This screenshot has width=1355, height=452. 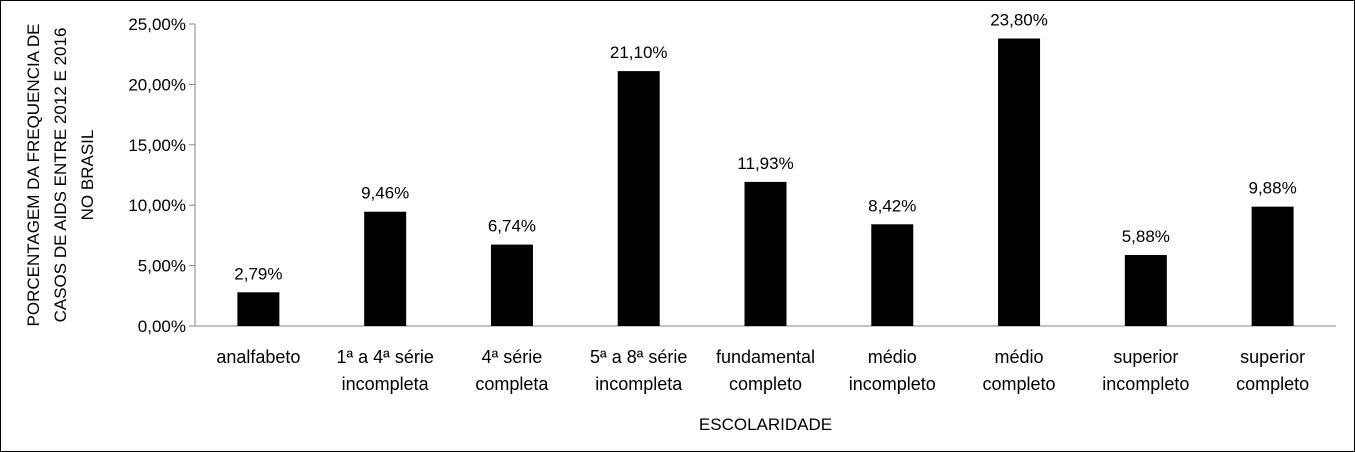 I want to click on y-tick-label: 20,00%, so click(x=157, y=84).